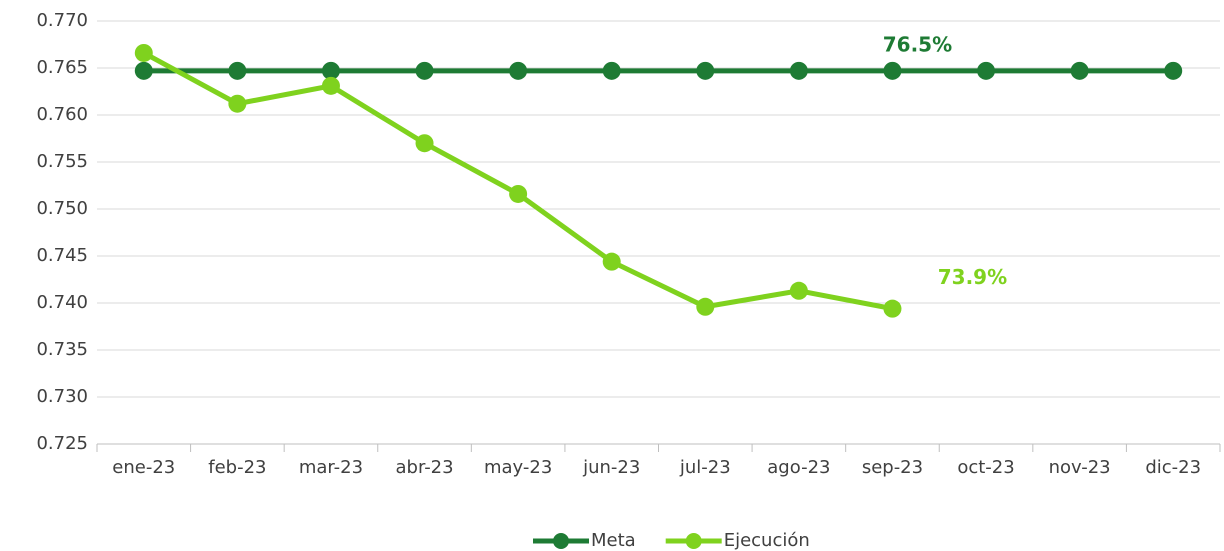 The width and height of the screenshot is (1224, 551). Describe the element at coordinates (892, 467) in the screenshot. I see `x-tick-label: sep-23` at that location.